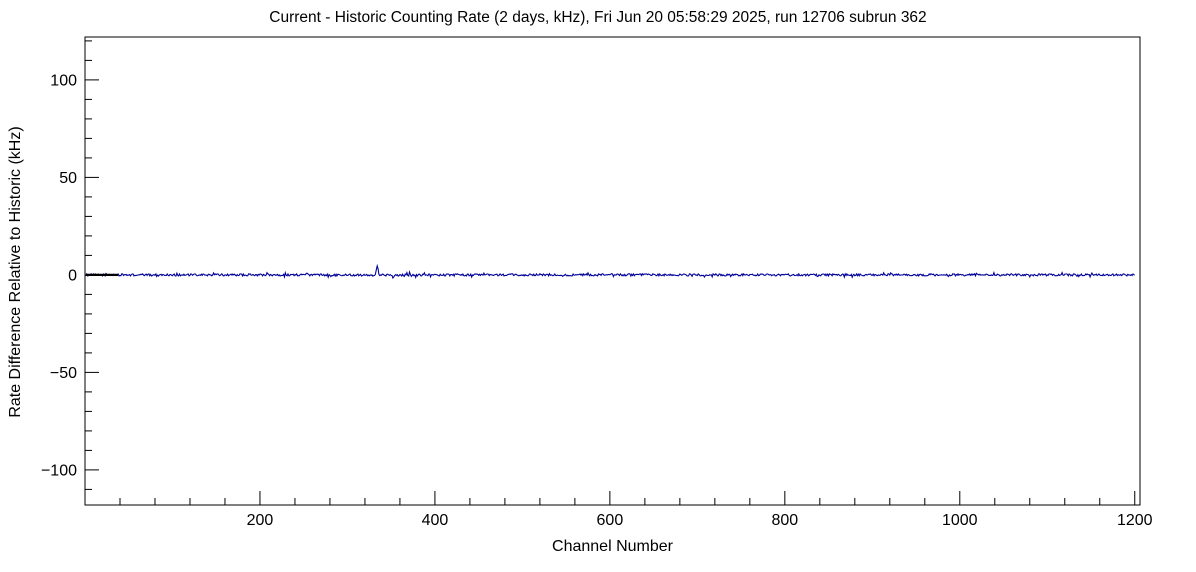 The image size is (1196, 572). I want to click on x-tick-label: 600, so click(610, 520).